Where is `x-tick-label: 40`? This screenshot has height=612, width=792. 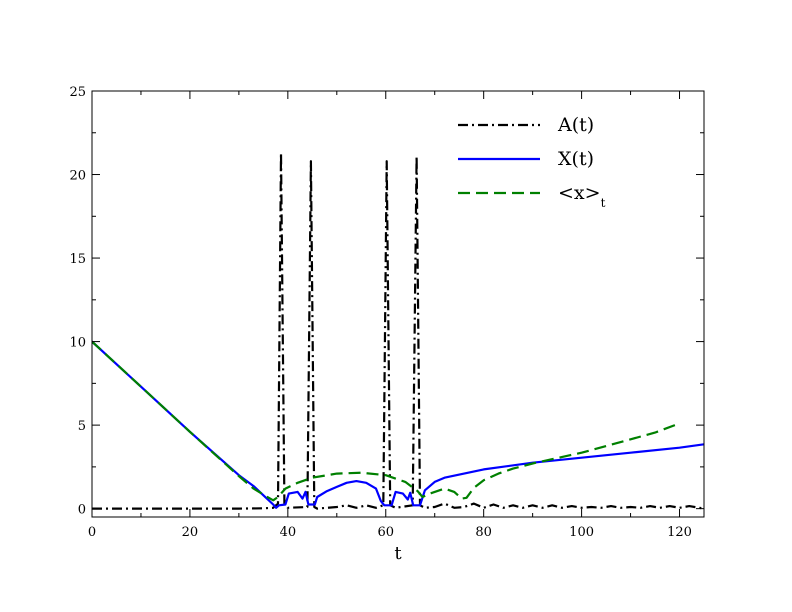 x-tick-label: 40 is located at coordinates (288, 532).